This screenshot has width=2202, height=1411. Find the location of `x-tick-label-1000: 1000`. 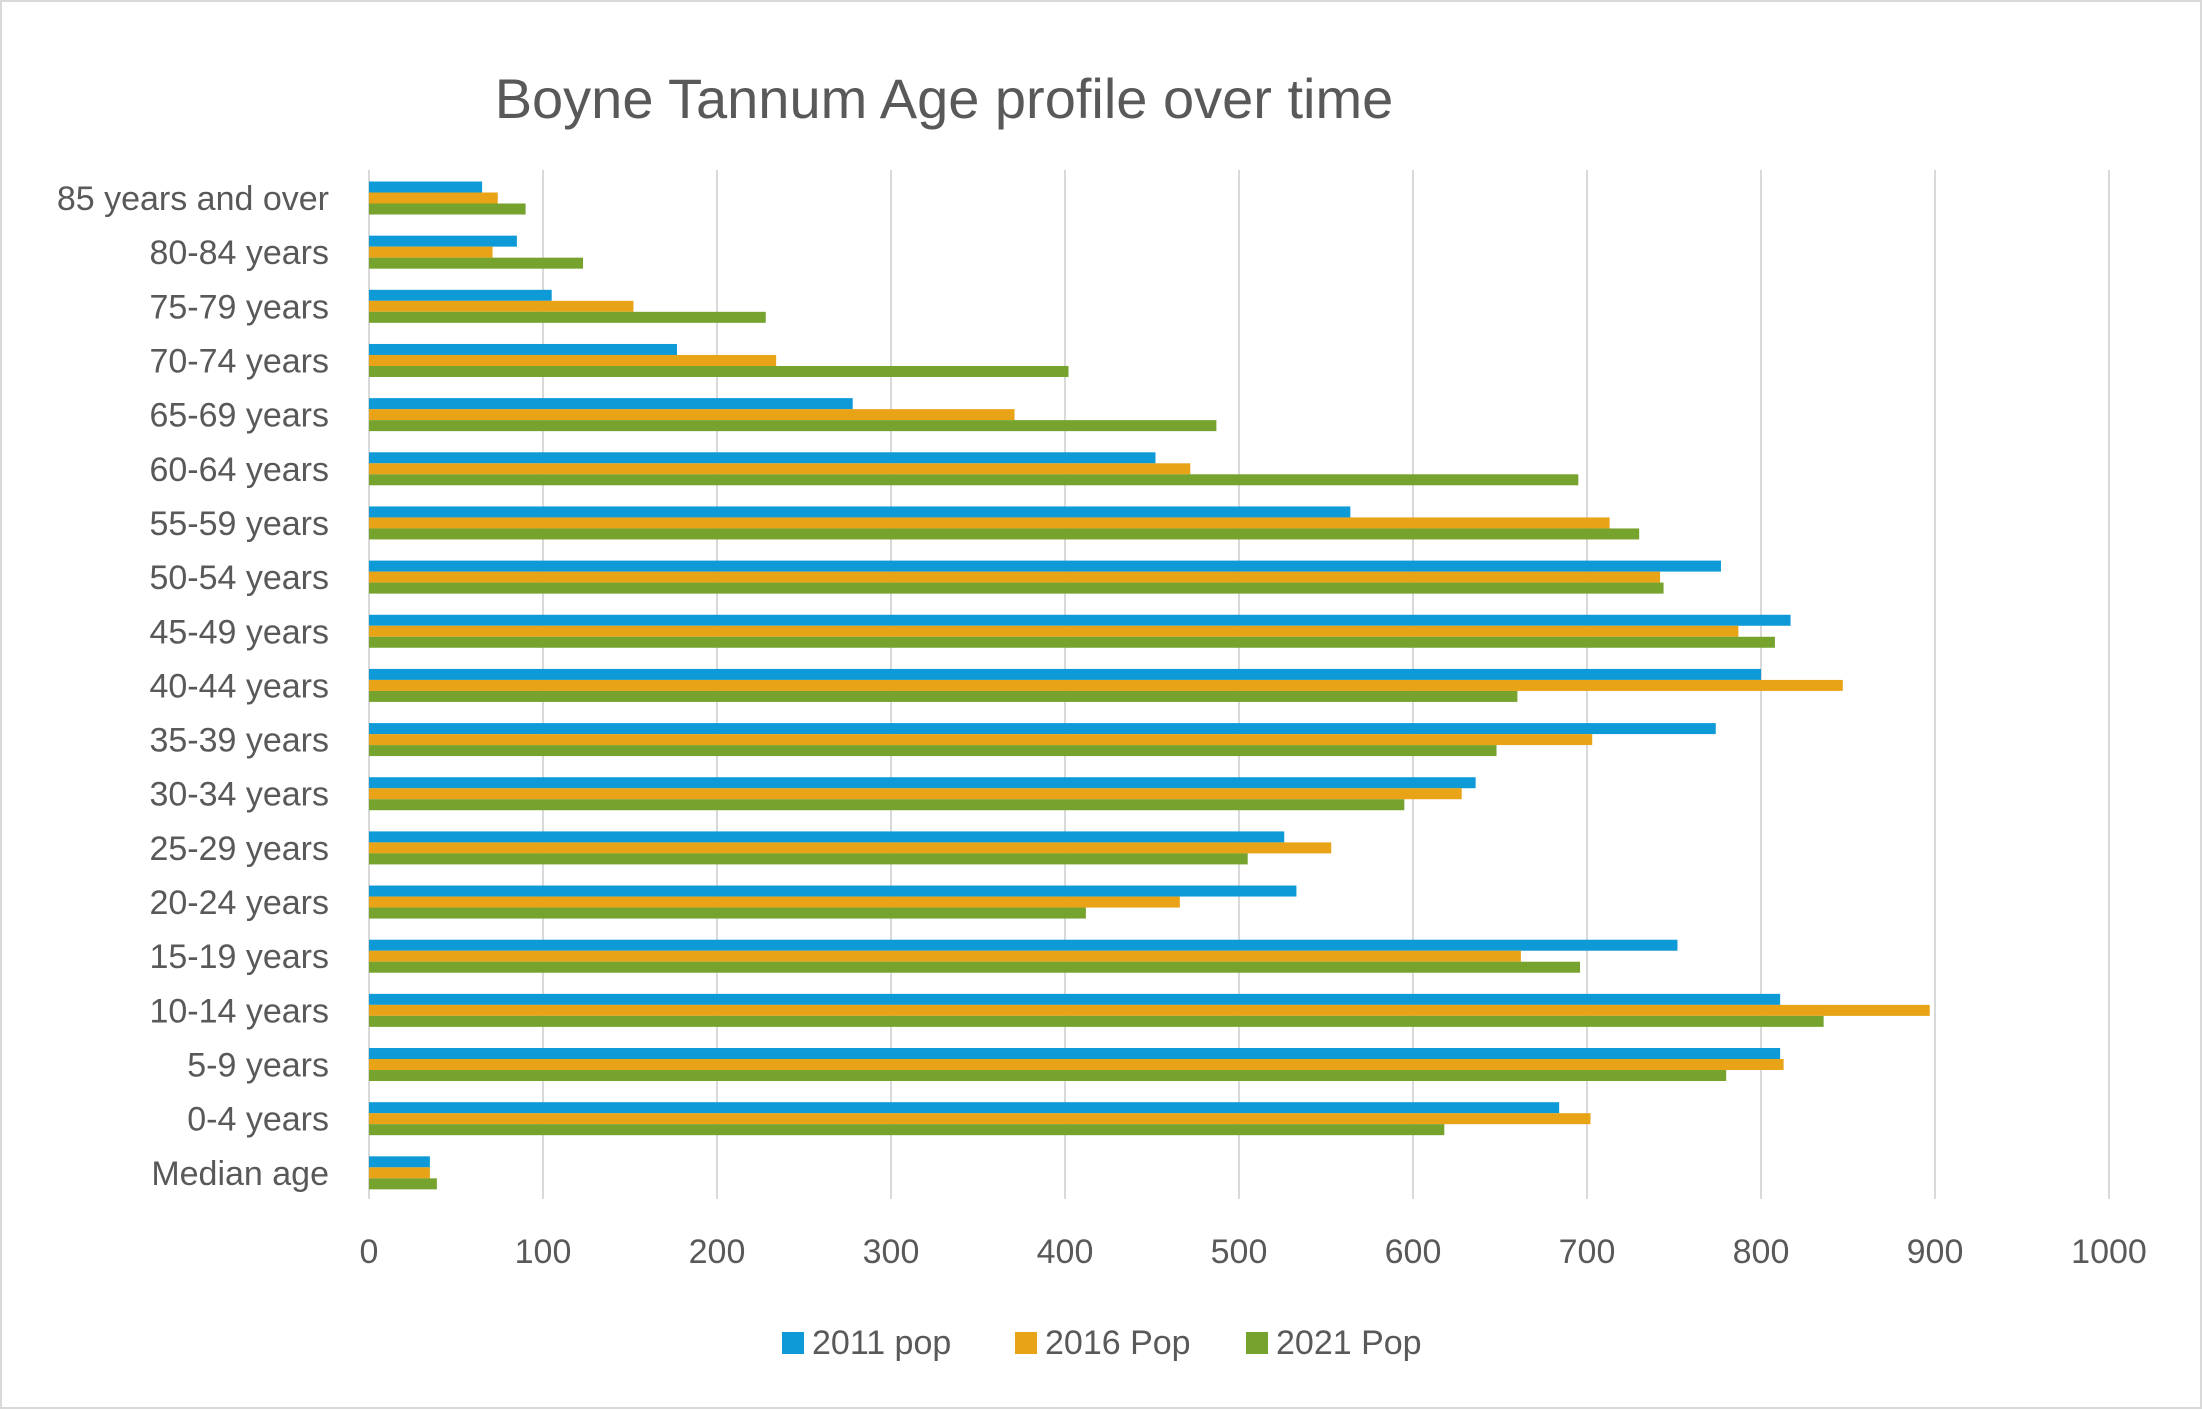

x-tick-label-1000: 1000 is located at coordinates (2109, 1252).